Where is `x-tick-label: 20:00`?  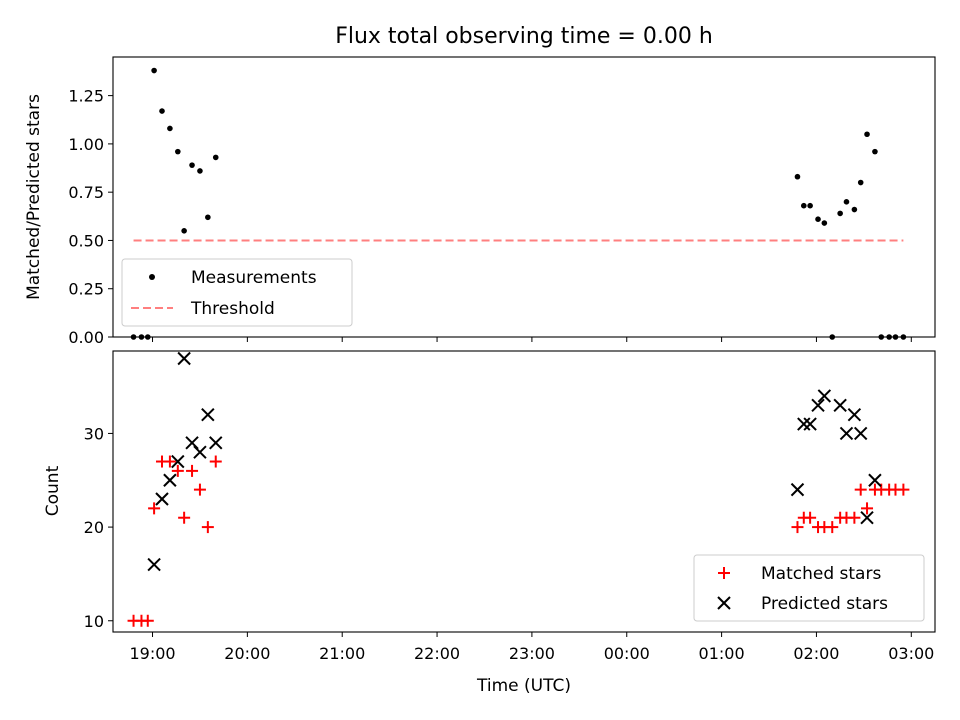 x-tick-label: 20:00 is located at coordinates (247, 653).